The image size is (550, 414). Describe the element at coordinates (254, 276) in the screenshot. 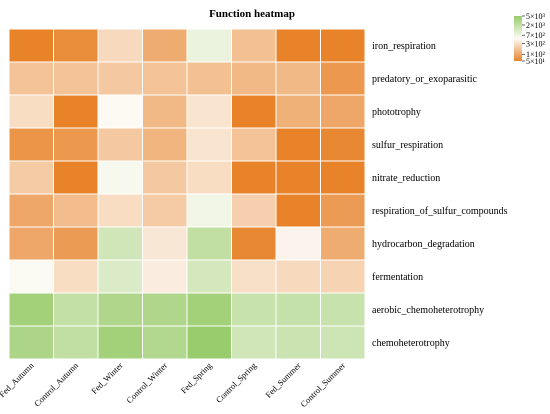

I see `heatmap-cell-fermentation-Control_Spring` at that location.